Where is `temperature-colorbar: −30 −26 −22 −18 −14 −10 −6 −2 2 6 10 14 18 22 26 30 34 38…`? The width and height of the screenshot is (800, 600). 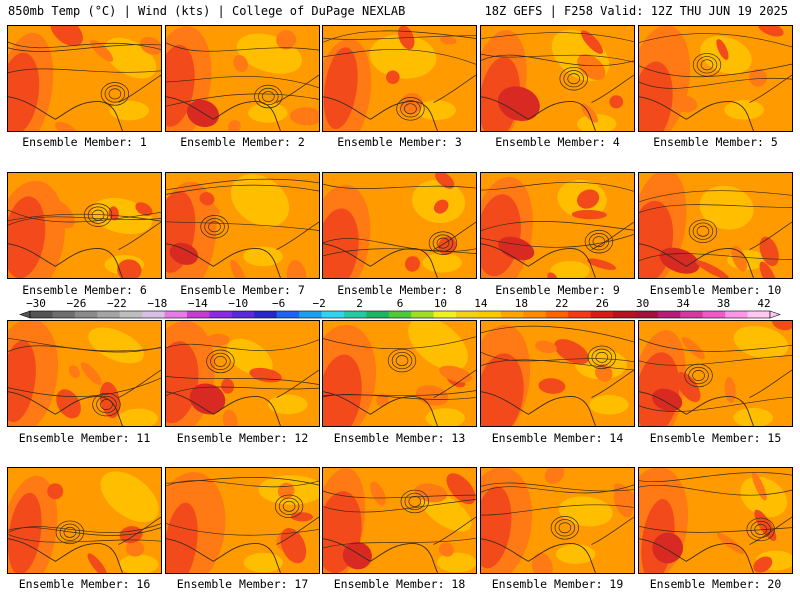 temperature-colorbar: −30 −26 −22 −18 −14 −10 −6 −2 2 6 10 14 18 22 26 30 34 38… is located at coordinates (400, 308).